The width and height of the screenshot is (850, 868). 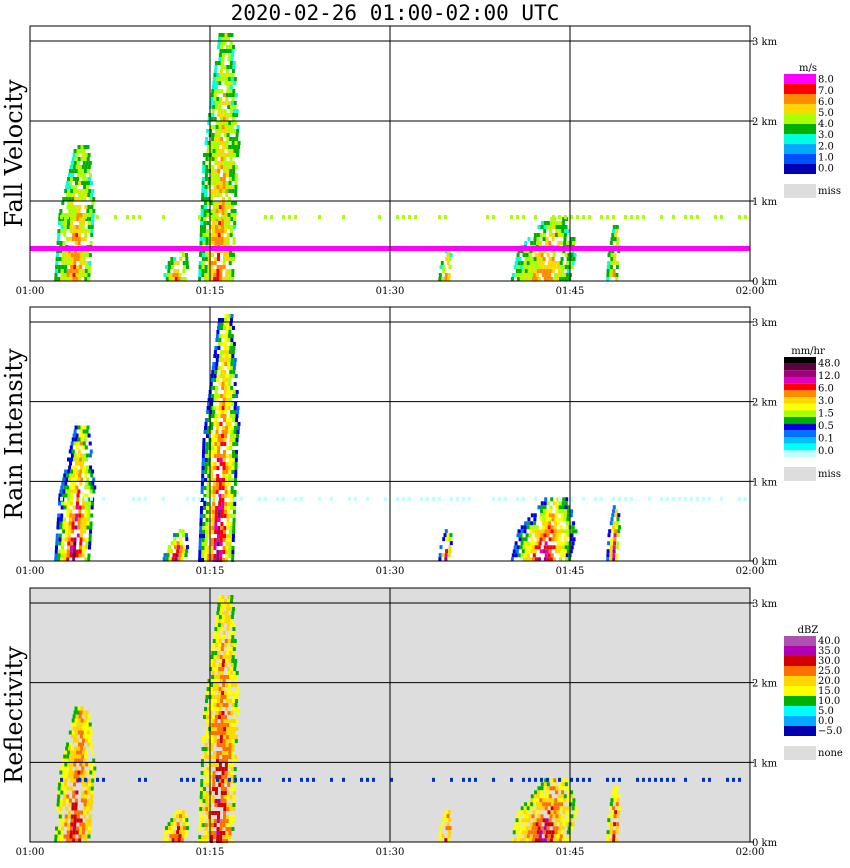 I want to click on x-tick-label: 01:30, so click(x=390, y=291).